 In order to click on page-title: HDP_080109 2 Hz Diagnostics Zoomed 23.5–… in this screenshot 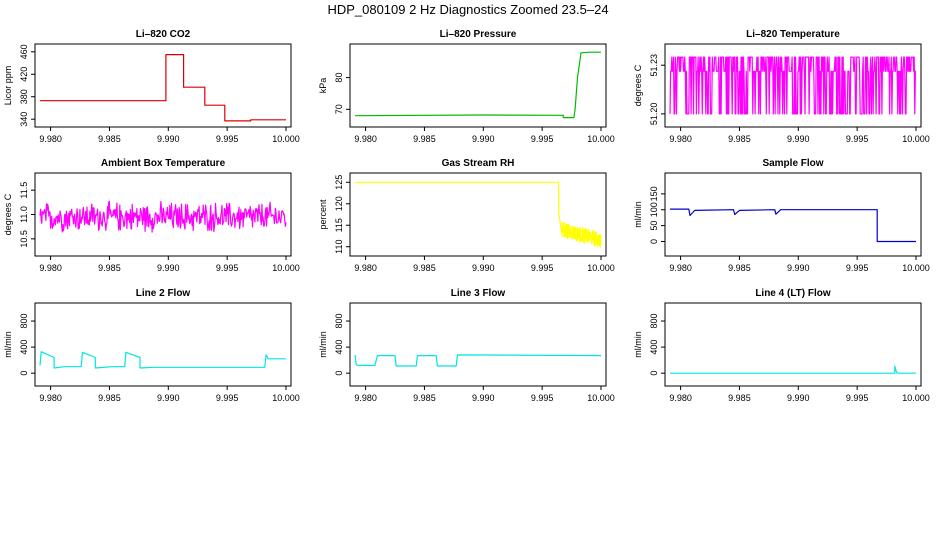, I will do `click(468, 9)`.